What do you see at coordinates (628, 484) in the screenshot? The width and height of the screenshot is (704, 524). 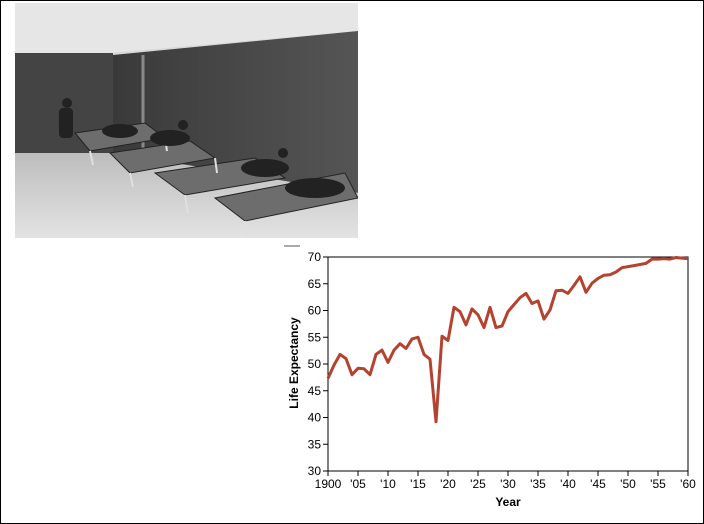 I see `x-tick-label: '50` at bounding box center [628, 484].